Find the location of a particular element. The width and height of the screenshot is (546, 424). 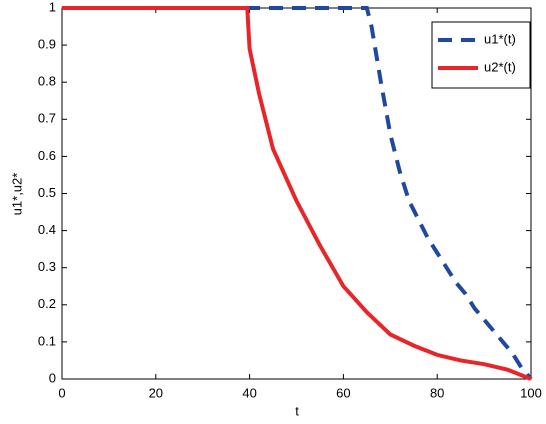

y-tick-label: 0.6 is located at coordinates (47, 155).